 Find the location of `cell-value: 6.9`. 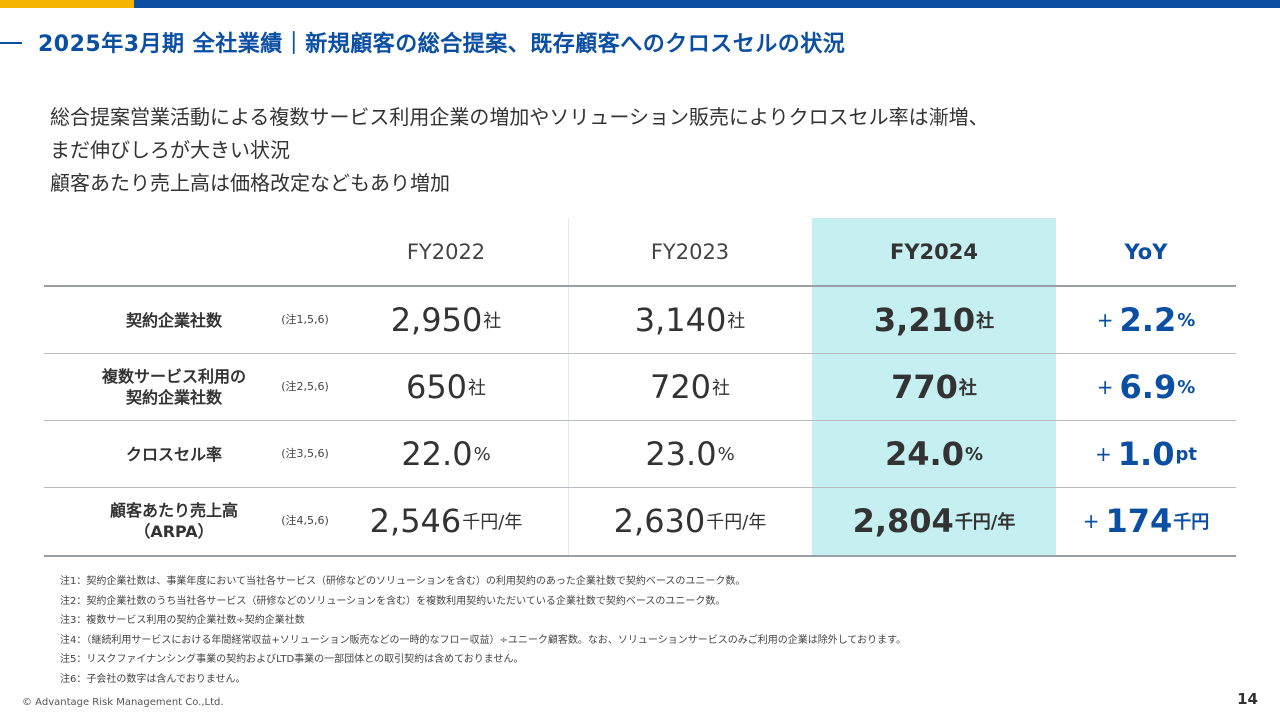

cell-value: 6.9 is located at coordinates (1148, 387).